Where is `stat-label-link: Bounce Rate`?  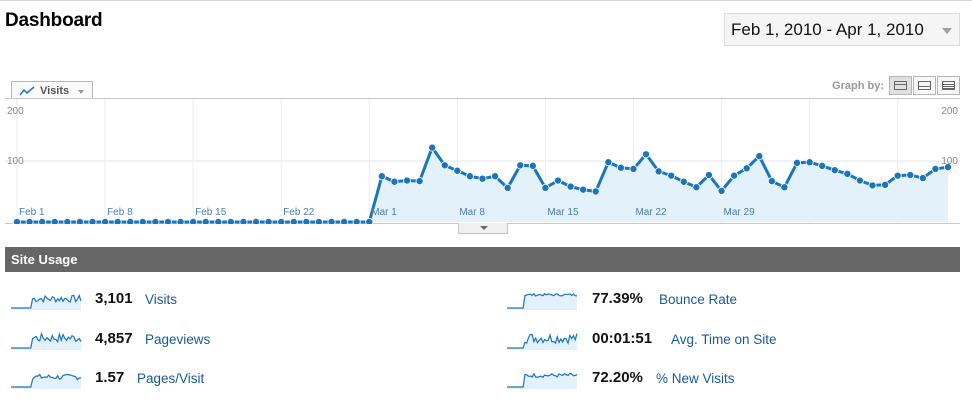 stat-label-link: Bounce Rate is located at coordinates (698, 299).